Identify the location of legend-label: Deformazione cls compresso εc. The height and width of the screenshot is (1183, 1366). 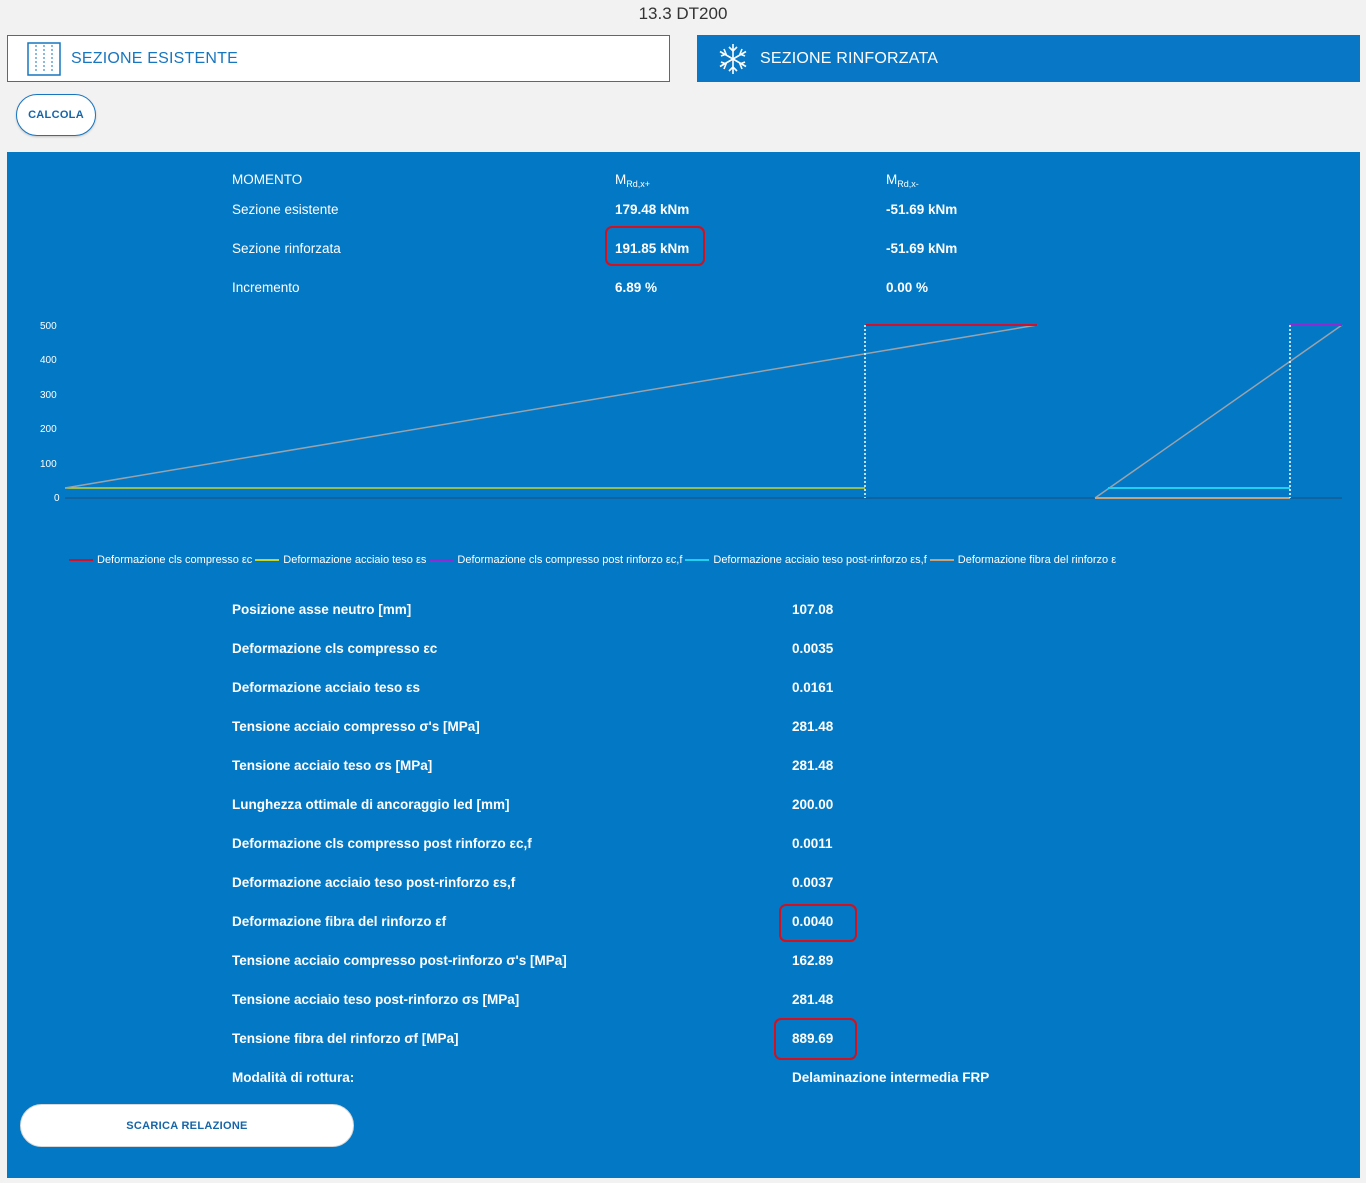
(175, 560).